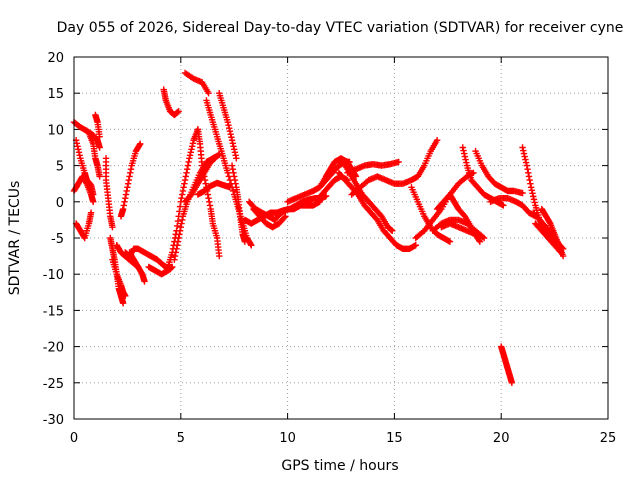  What do you see at coordinates (74, 438) in the screenshot?
I see `x-tick-label: 0` at bounding box center [74, 438].